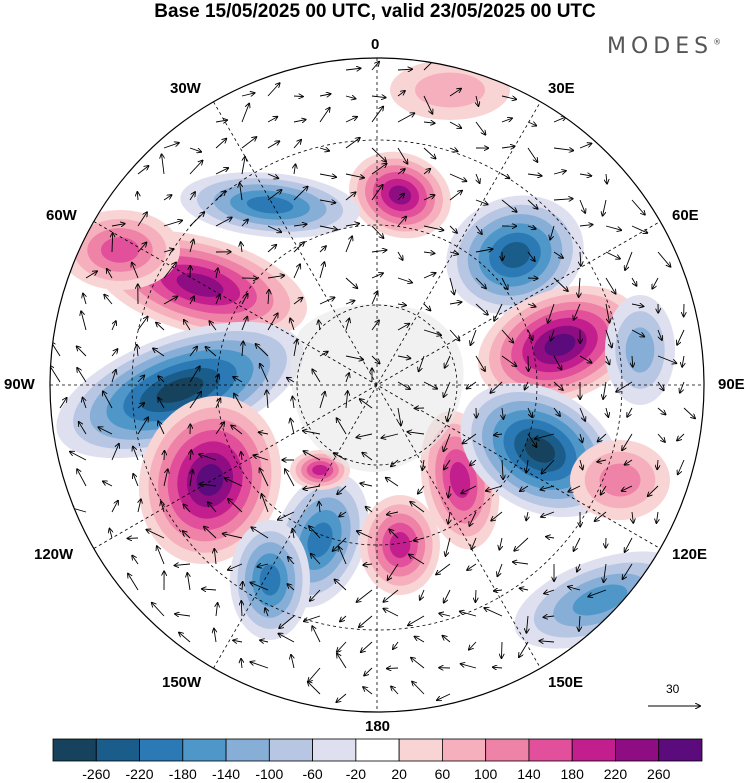  I want to click on colorbar-tick-label: 220, so click(615, 774).